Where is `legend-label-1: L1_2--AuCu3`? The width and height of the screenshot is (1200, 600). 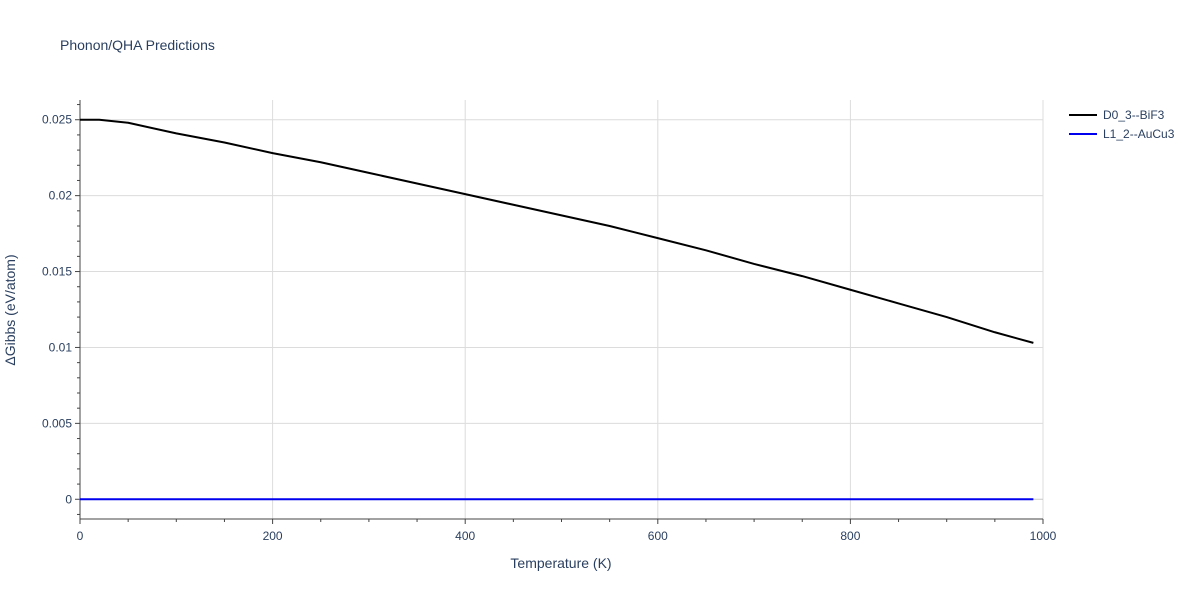 legend-label-1: L1_2--AuCu3 is located at coordinates (1139, 134).